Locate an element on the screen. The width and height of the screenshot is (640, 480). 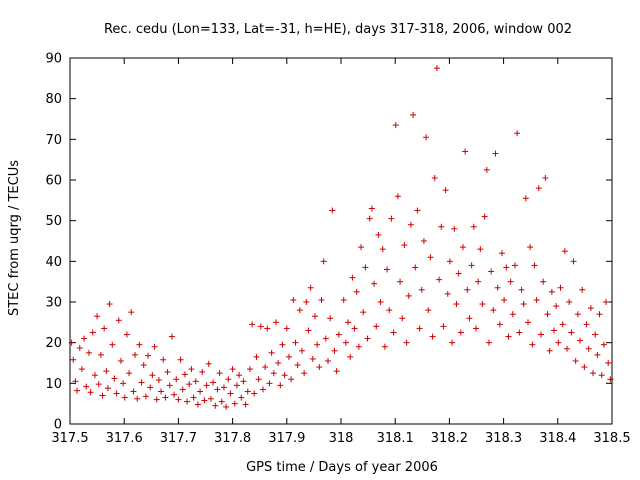
y-tick-label: 0 is located at coordinates (58, 425).